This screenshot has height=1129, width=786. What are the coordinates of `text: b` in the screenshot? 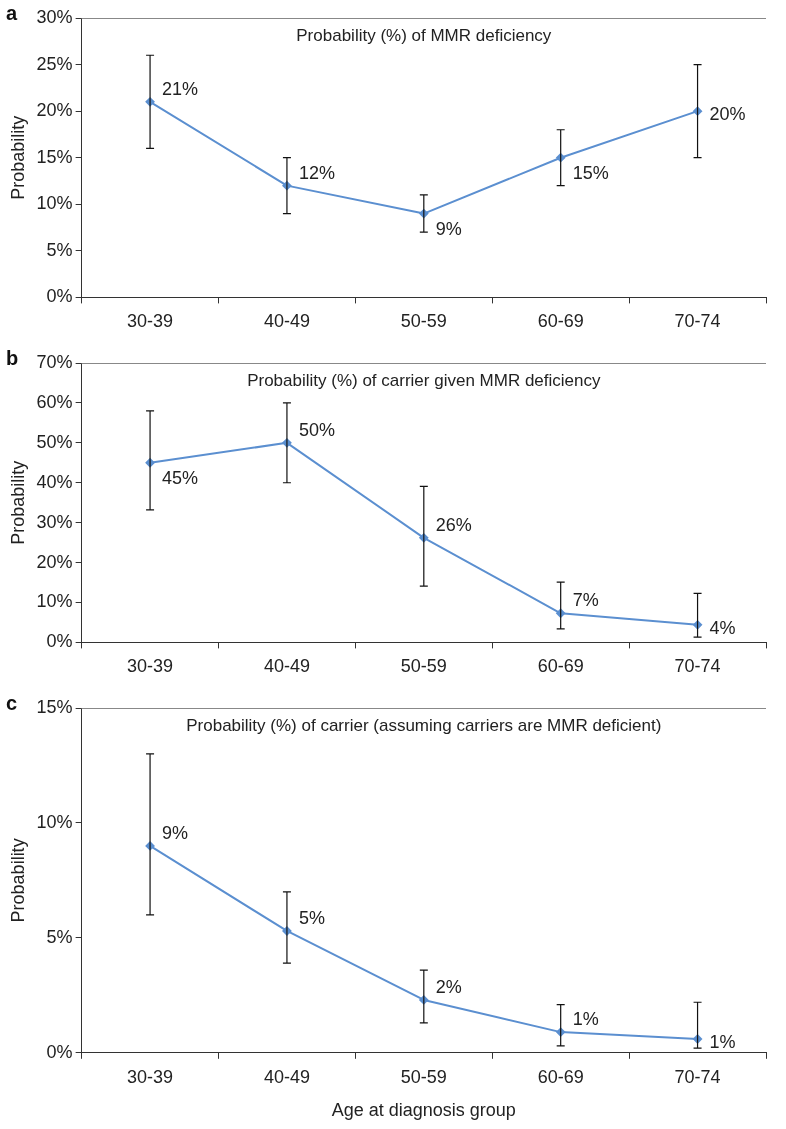 It's located at (12, 357).